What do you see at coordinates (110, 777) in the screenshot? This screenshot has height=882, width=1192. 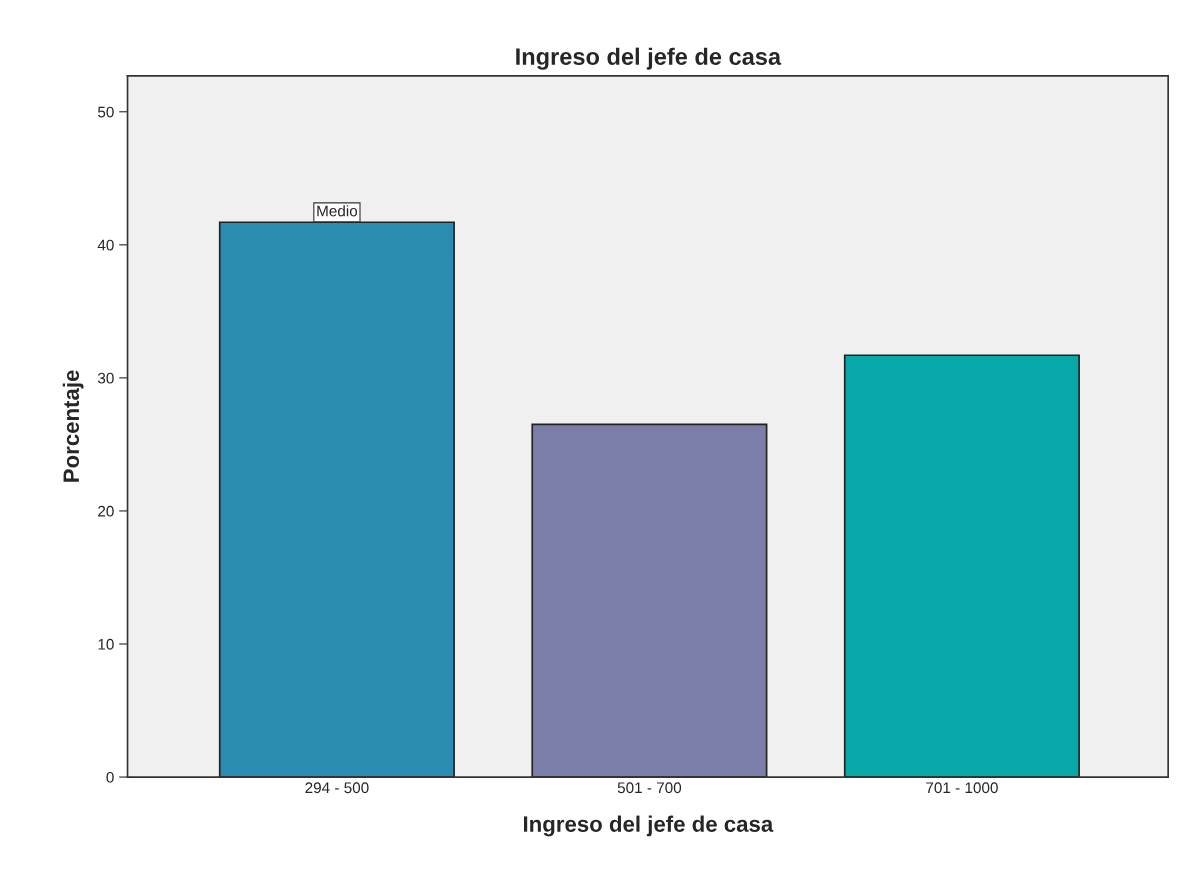 I see `y-tick-label: 0` at bounding box center [110, 777].